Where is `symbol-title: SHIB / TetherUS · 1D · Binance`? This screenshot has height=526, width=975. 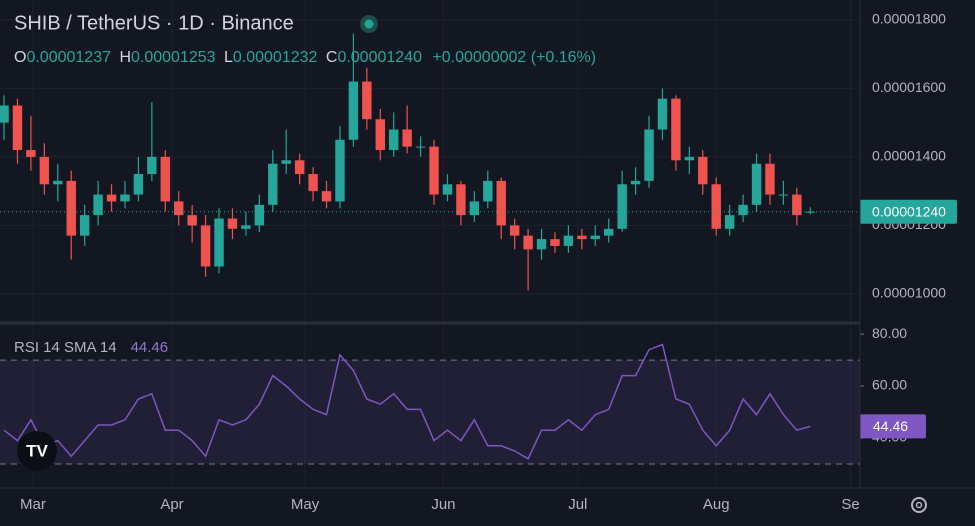
symbol-title: SHIB / TetherUS · 1D · Binance is located at coordinates (154, 23).